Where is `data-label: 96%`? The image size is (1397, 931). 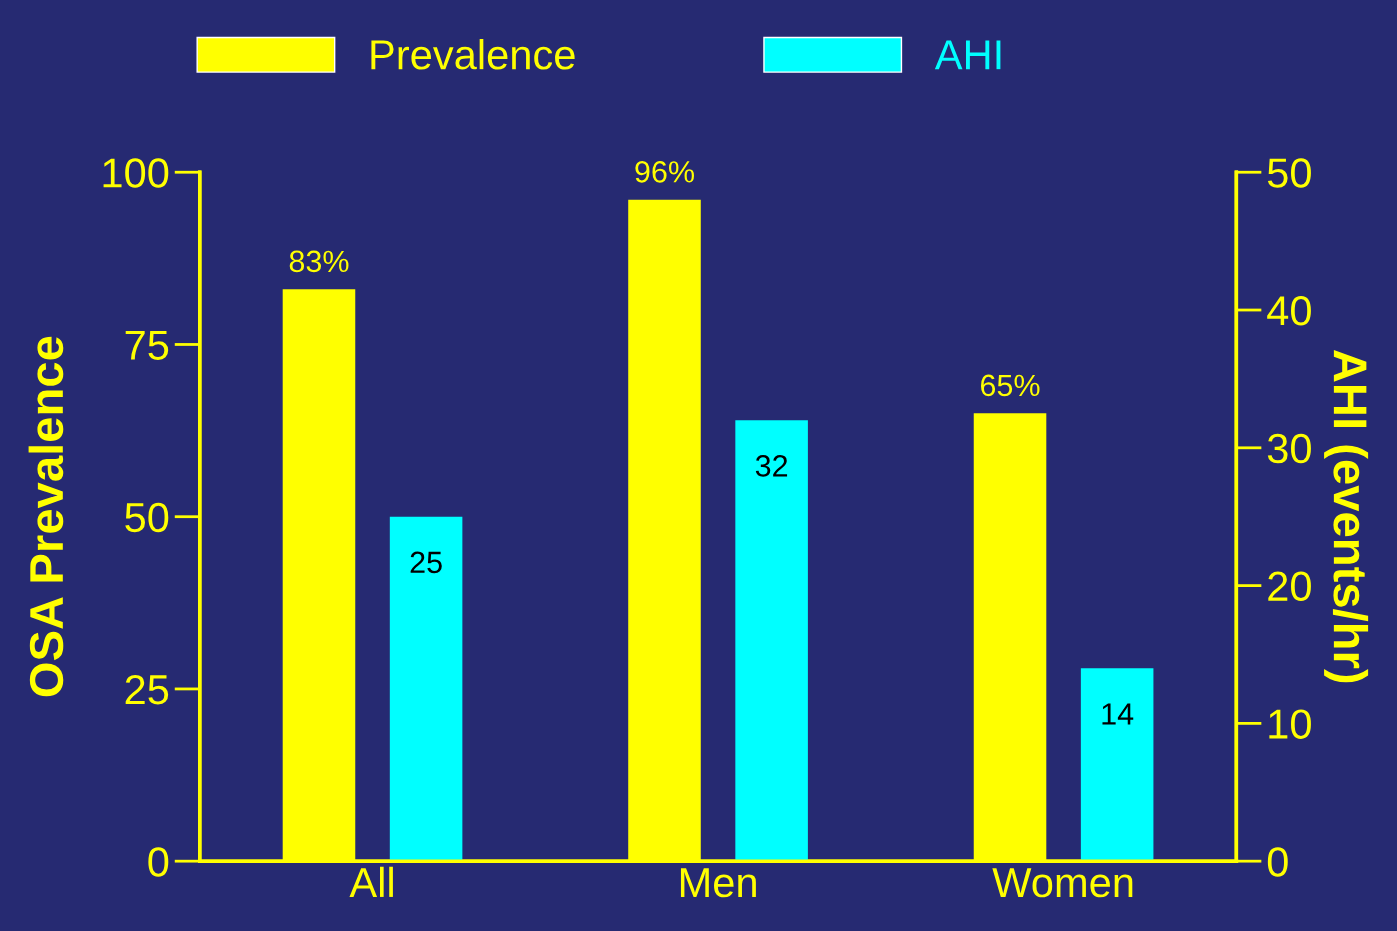
data-label: 96% is located at coordinates (664, 172).